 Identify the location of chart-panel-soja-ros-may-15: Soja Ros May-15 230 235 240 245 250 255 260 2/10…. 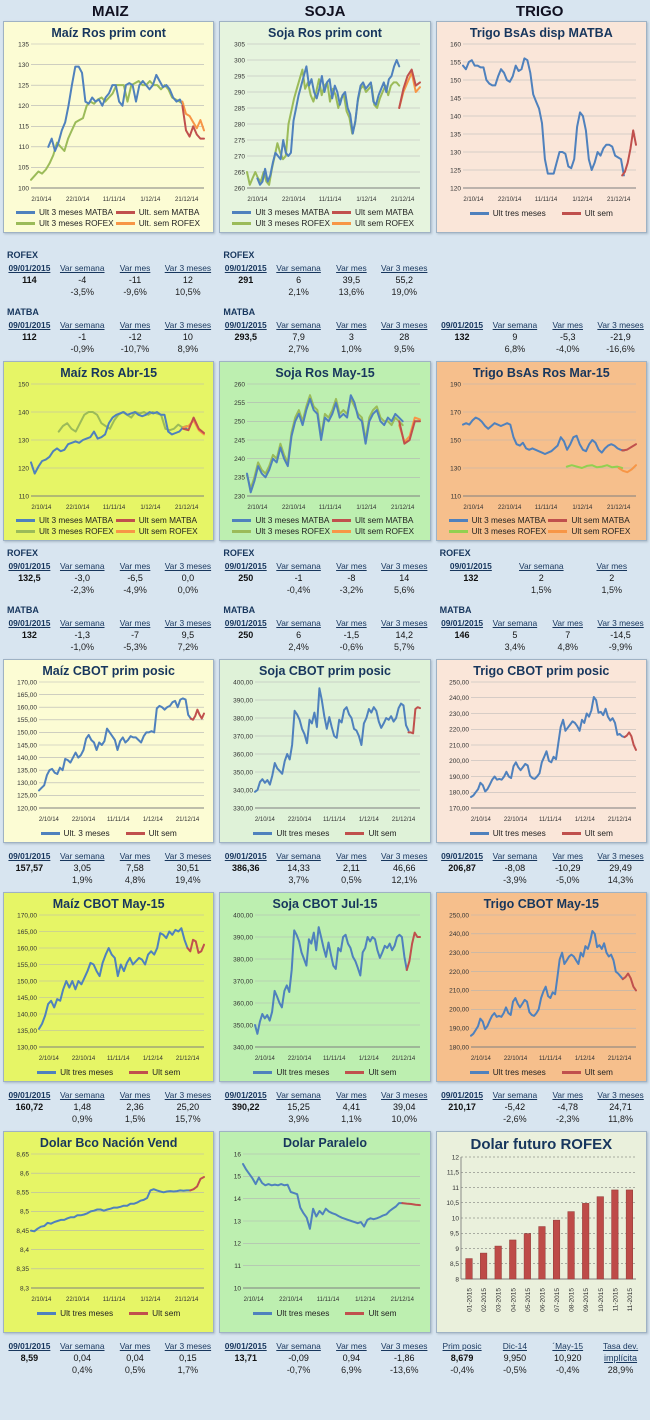
(325, 451).